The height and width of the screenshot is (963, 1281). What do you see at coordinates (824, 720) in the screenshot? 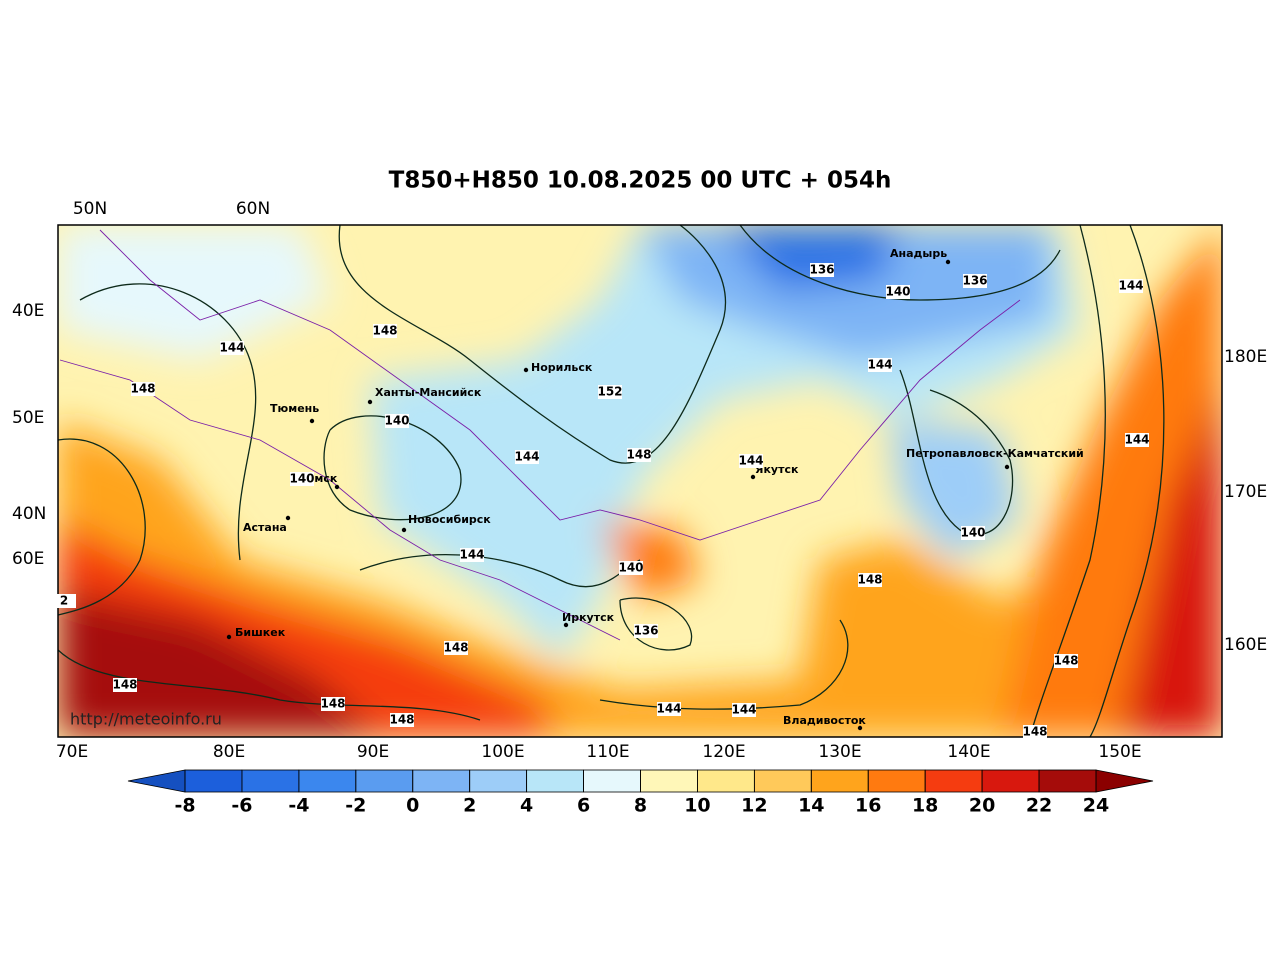
I see `city-label: Владивосток` at bounding box center [824, 720].